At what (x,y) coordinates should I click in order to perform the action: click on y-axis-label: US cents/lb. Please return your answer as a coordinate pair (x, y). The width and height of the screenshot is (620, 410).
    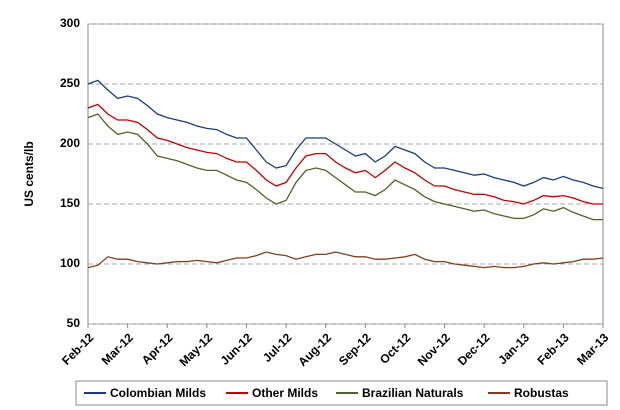
    Looking at the image, I should click on (29, 173).